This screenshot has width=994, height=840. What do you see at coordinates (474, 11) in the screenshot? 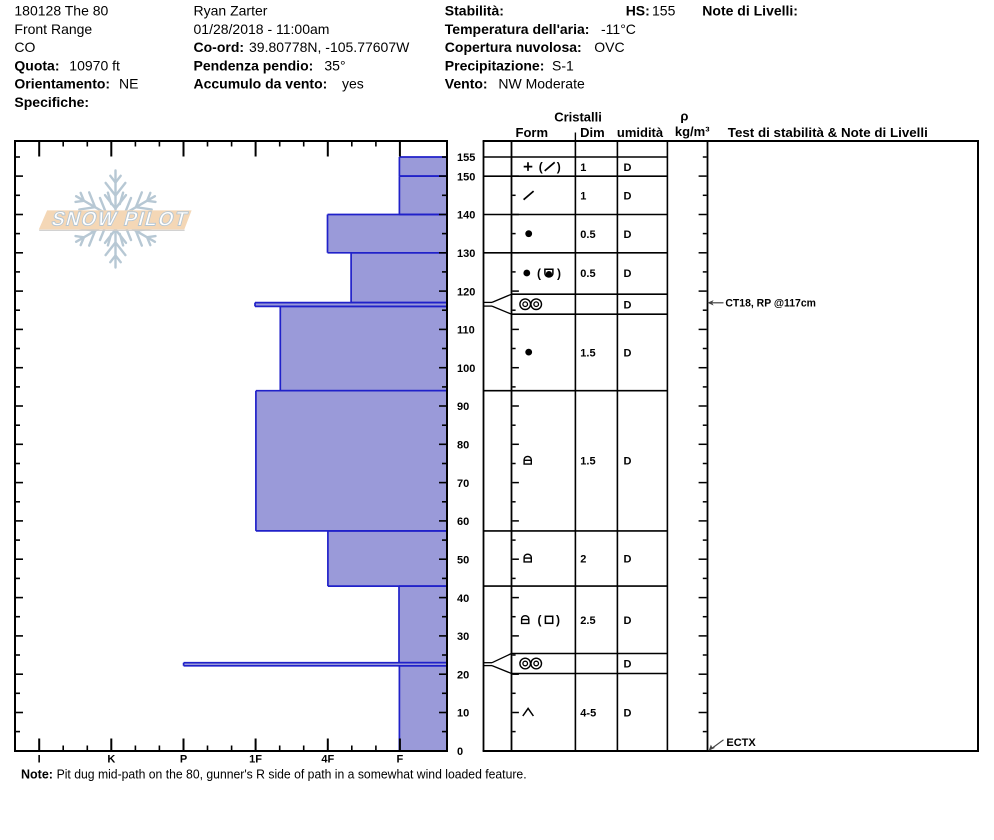
I see `svg-text: Stabilità:` at bounding box center [474, 11].